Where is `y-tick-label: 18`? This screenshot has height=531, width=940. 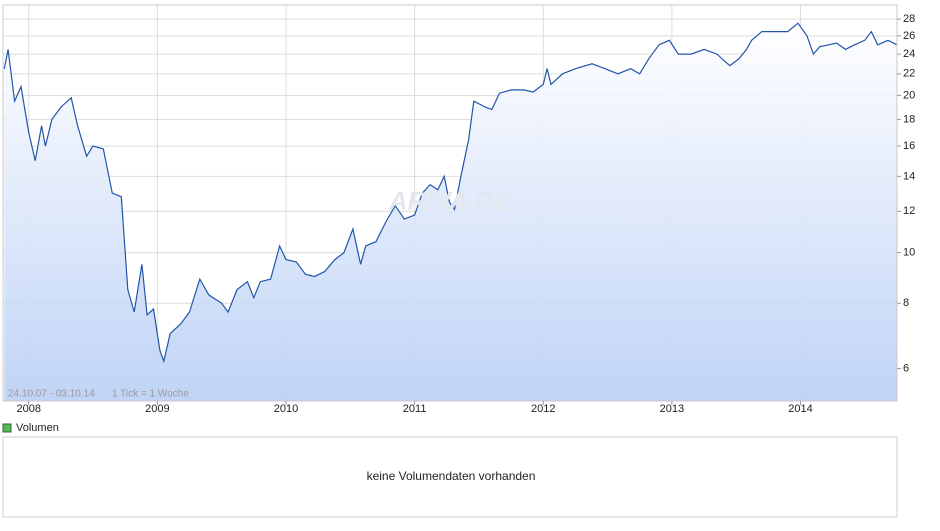
y-tick-label: 18 is located at coordinates (909, 119).